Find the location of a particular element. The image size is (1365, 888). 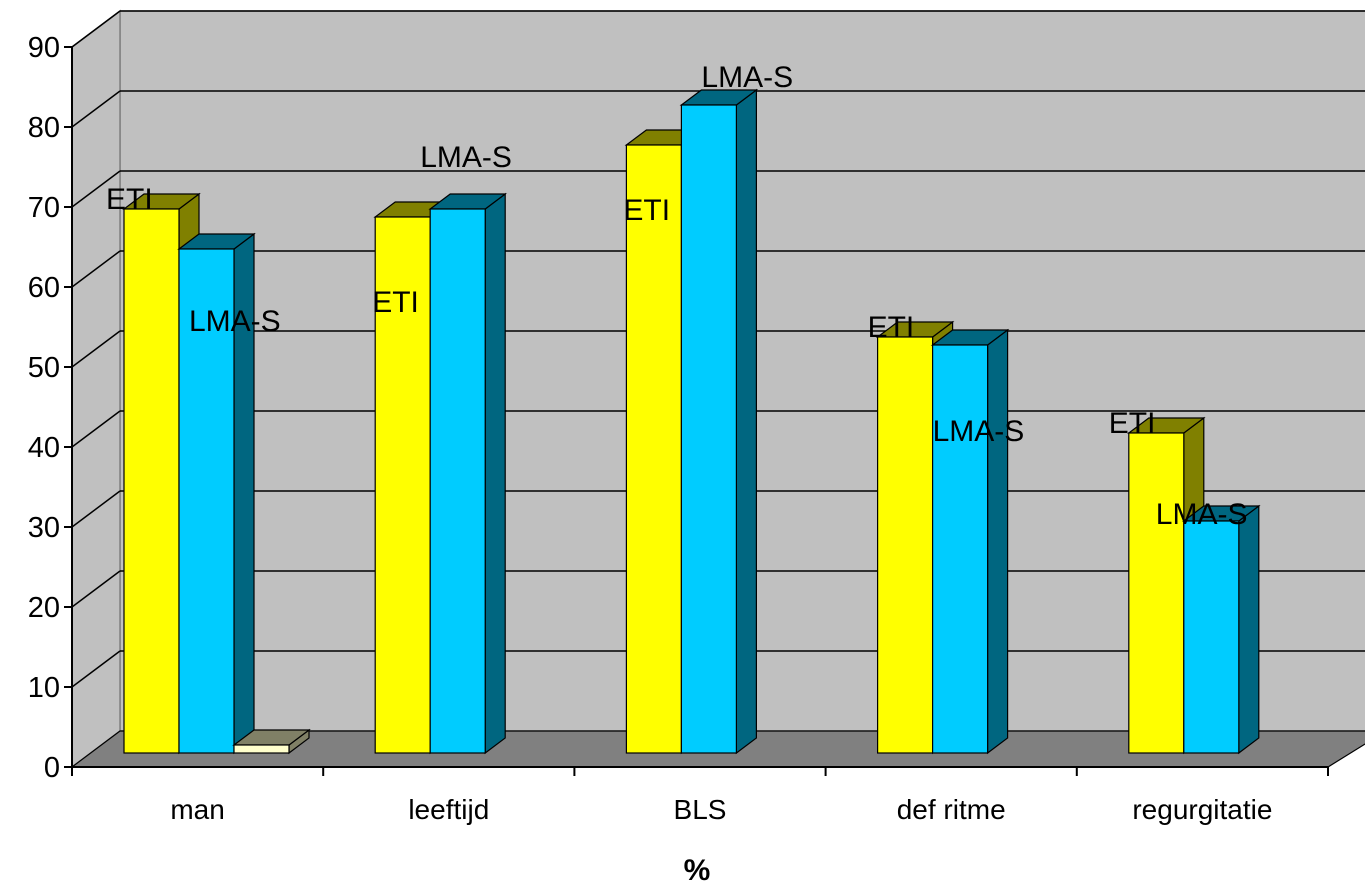

data-label-lma-s-def-ritme: LMA-S is located at coordinates (979, 431).